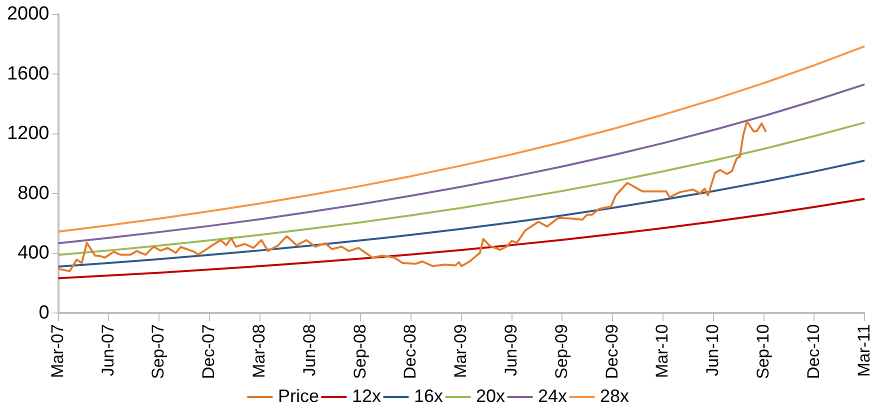 This screenshot has height=416, width=888. Describe the element at coordinates (259, 351) in the screenshot. I see `x-tick-label: Mar-08` at that location.